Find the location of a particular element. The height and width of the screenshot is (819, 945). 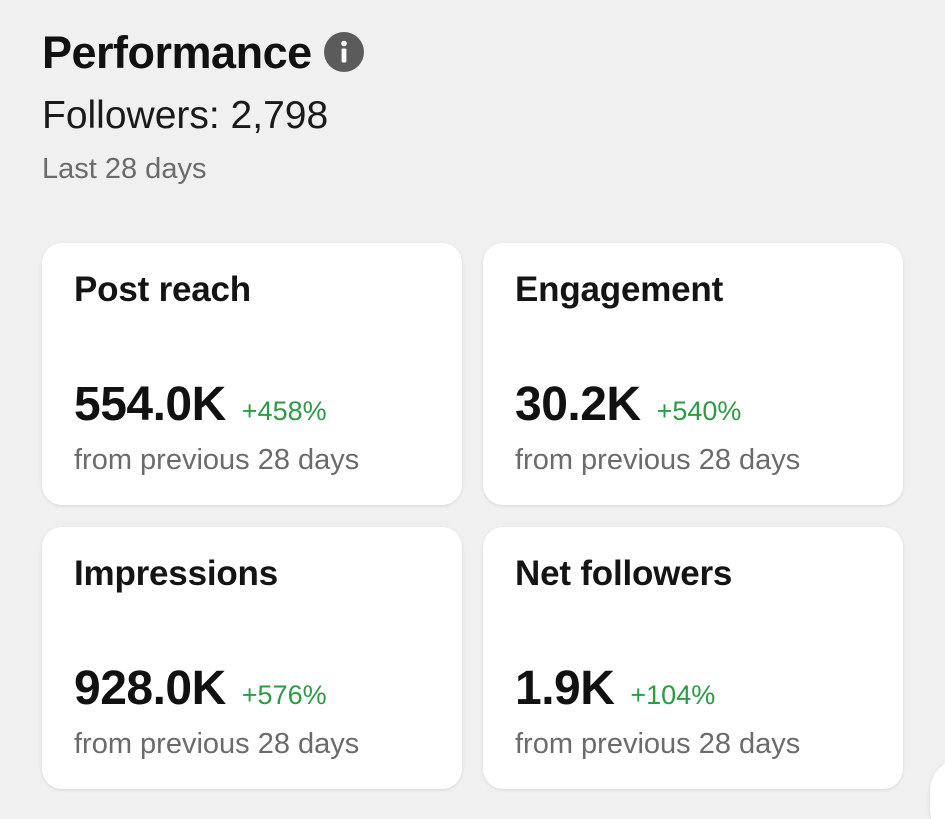

title-row: Performance is located at coordinates (203, 52).